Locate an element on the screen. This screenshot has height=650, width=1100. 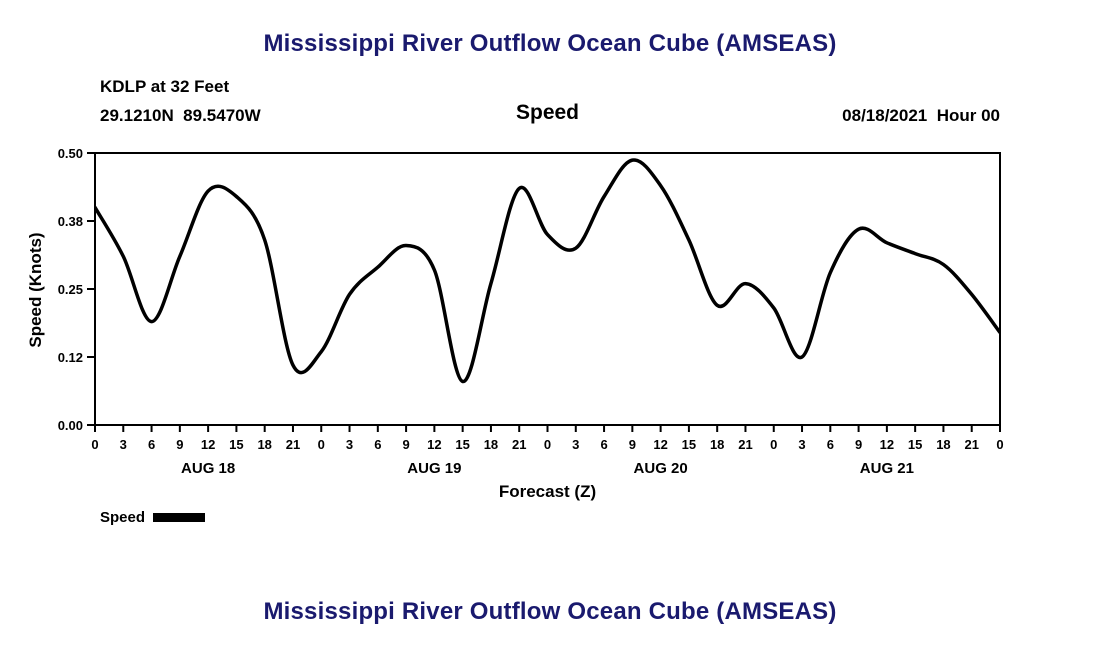
coordinates-label: 29.1210N 89.5470W is located at coordinates (180, 115).